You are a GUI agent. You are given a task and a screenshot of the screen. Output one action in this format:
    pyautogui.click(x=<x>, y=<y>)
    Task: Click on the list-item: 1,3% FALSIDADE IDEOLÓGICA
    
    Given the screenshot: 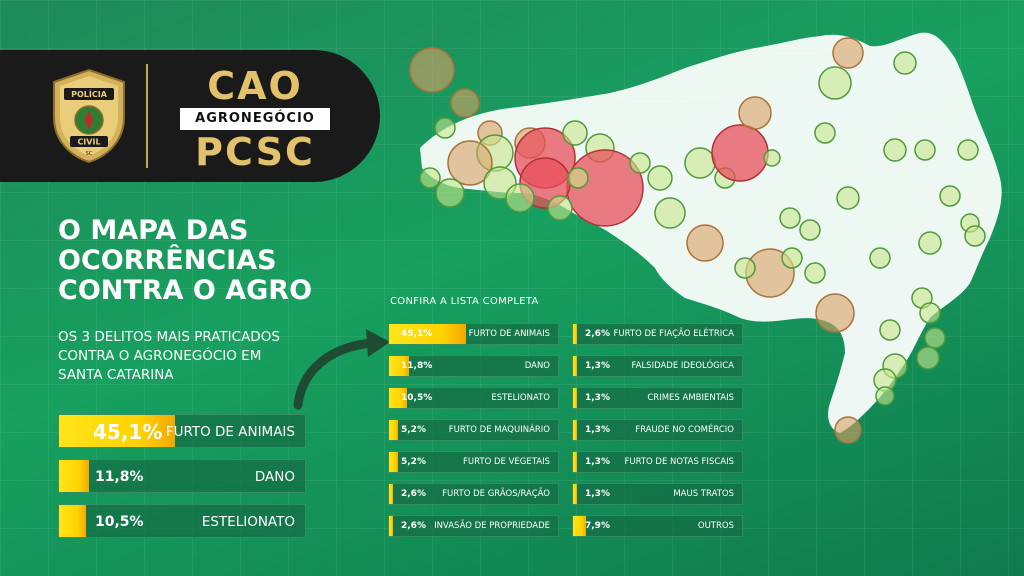 What is the action you would take?
    pyautogui.click(x=657, y=366)
    